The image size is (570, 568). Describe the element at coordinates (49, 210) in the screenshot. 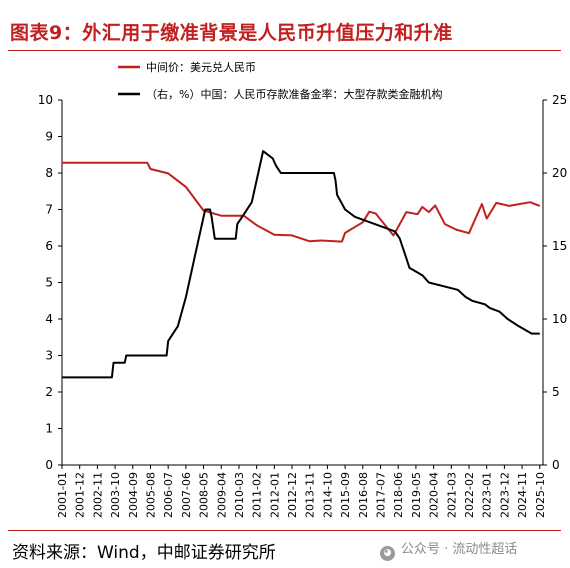

I see `left-tick-label: 7` at that location.